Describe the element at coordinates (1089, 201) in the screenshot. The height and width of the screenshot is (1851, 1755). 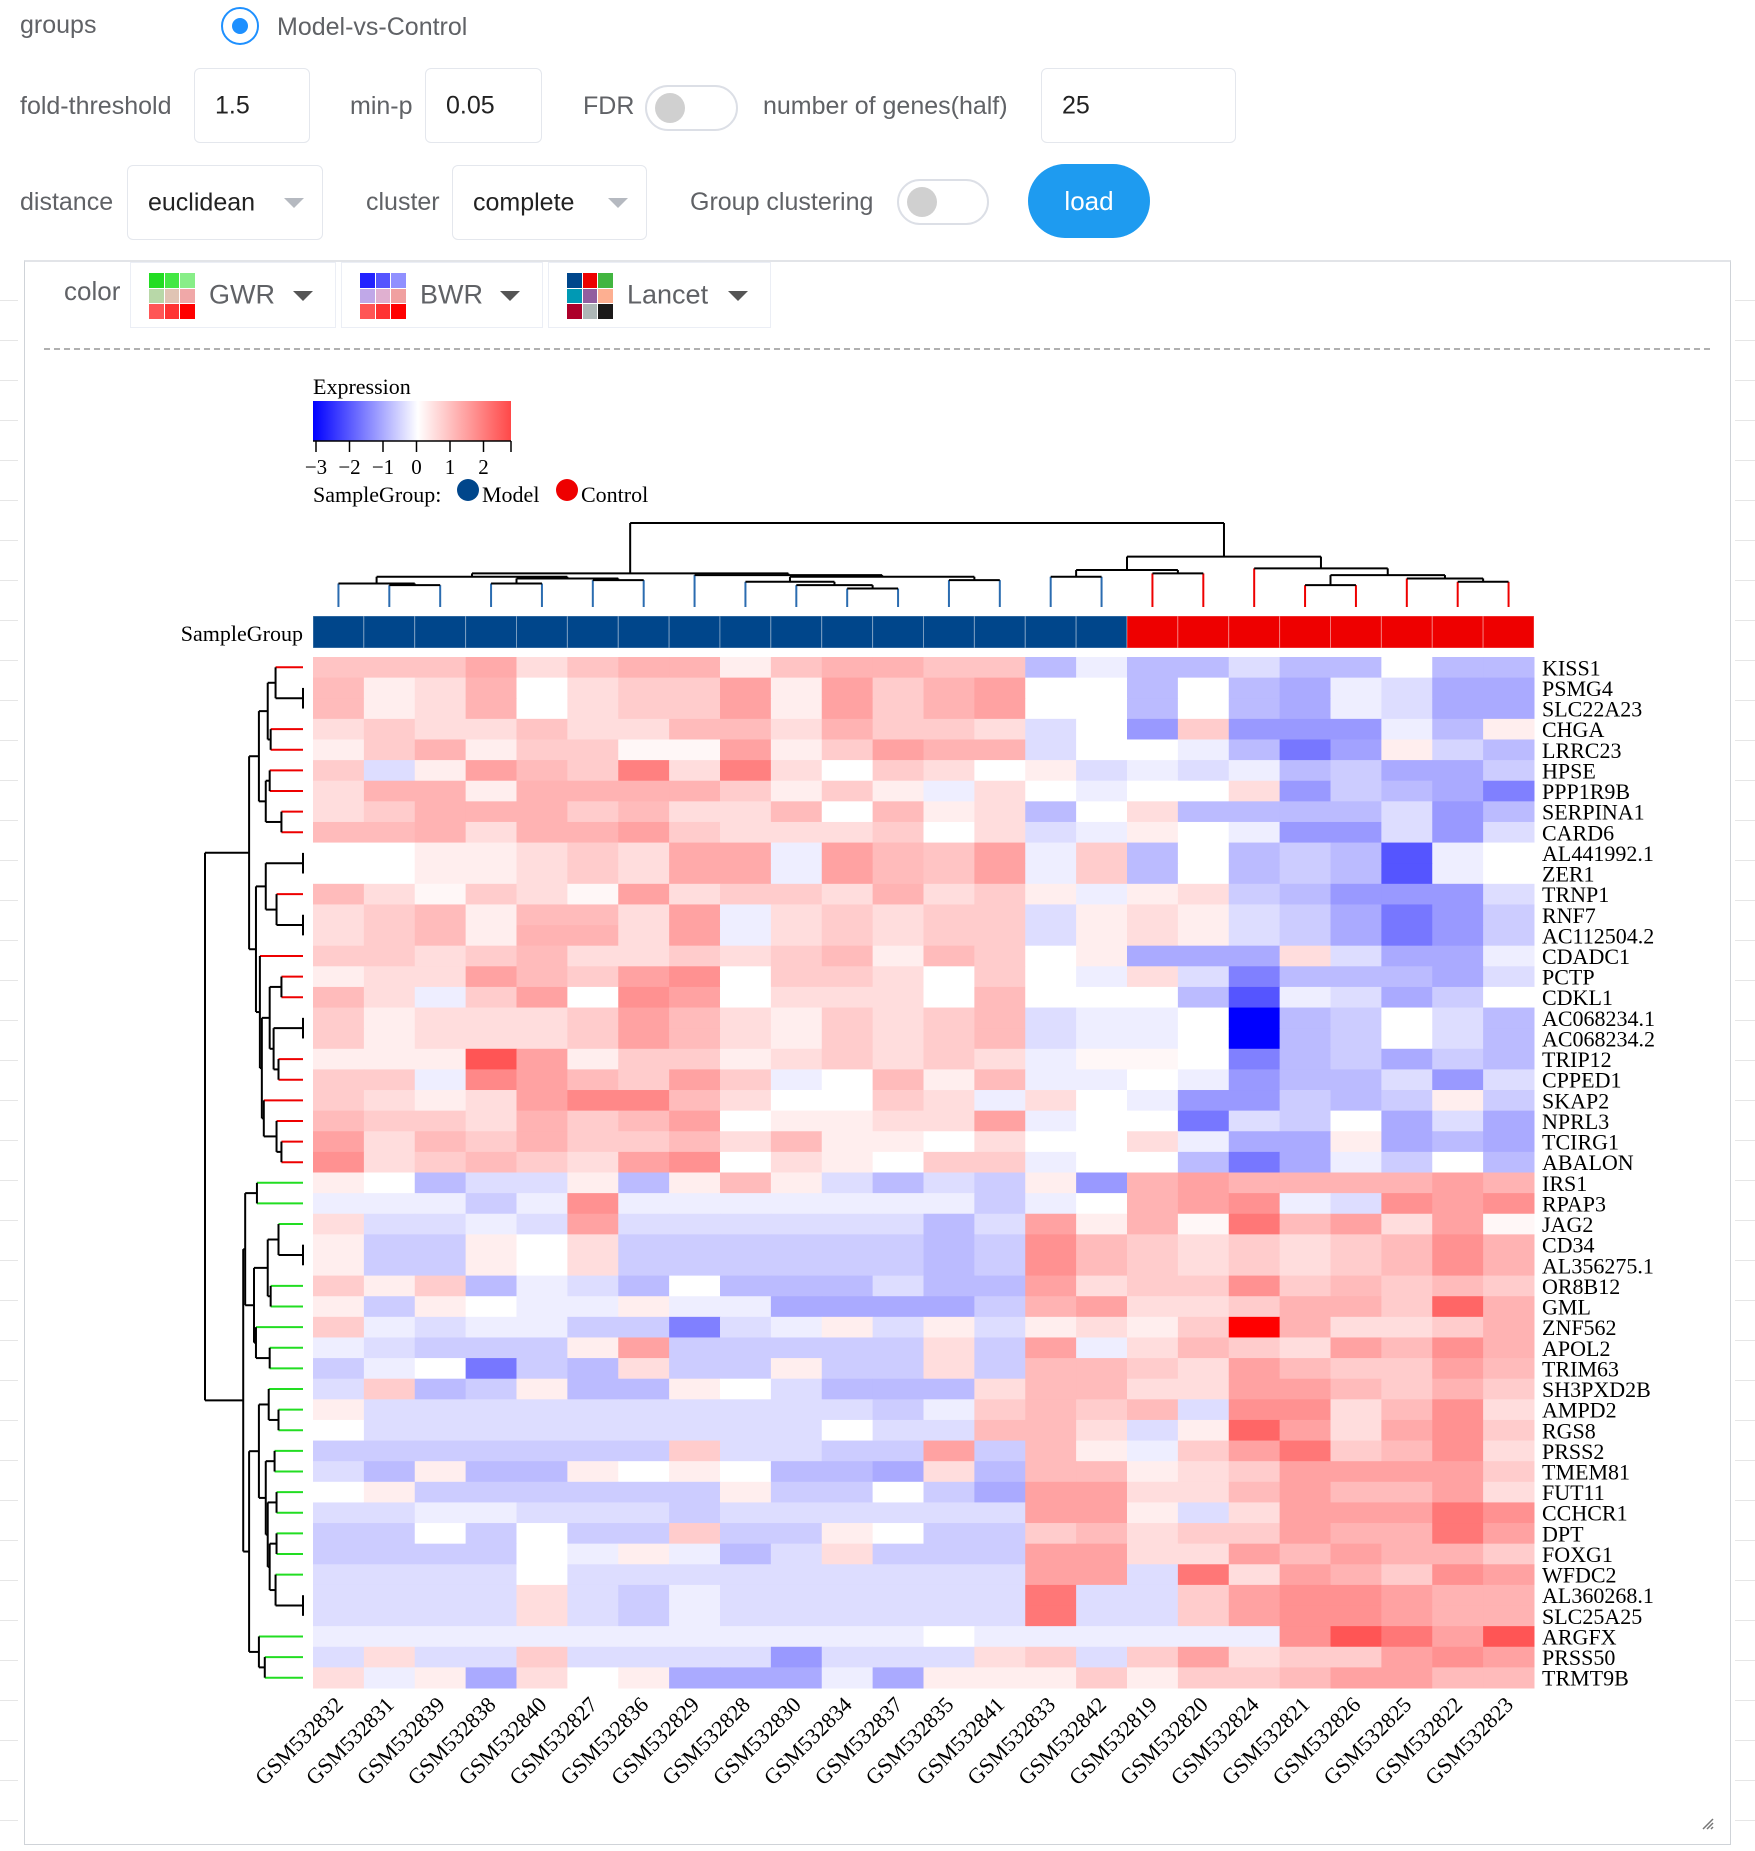
I see `load-button: load` at that location.